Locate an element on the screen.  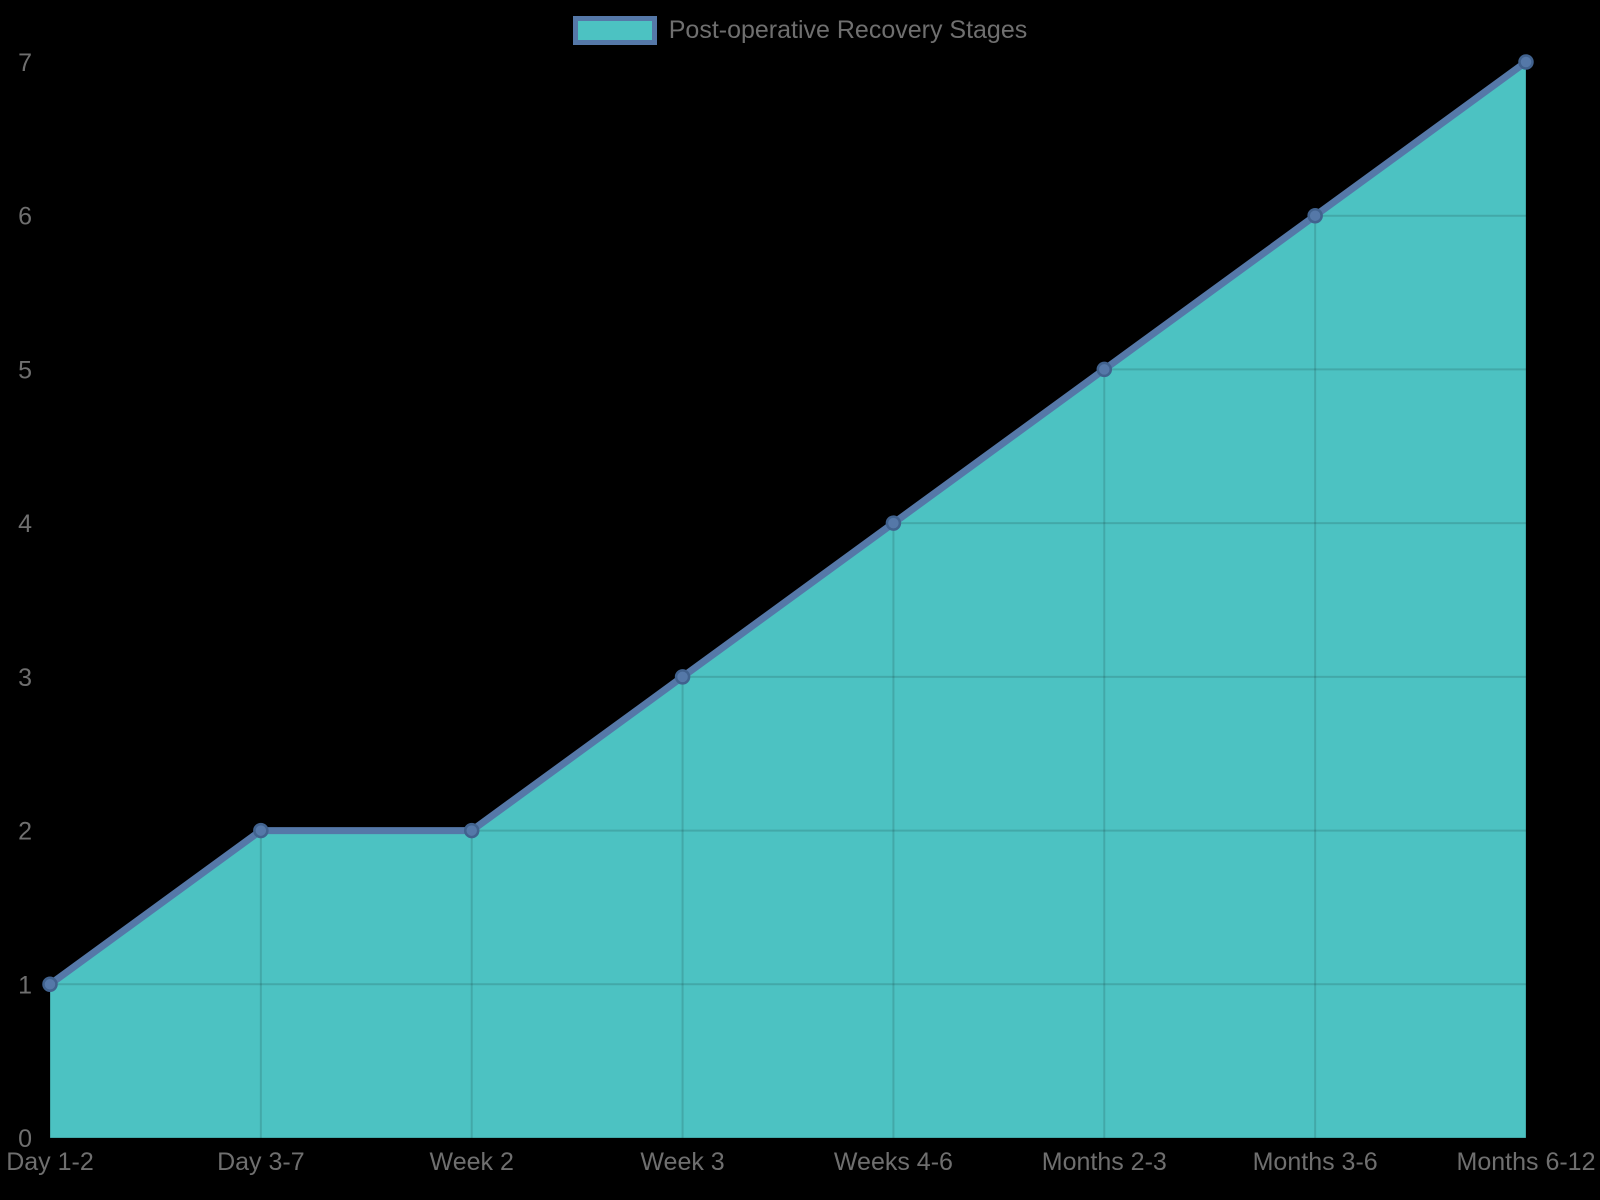
legend-swatch-icon is located at coordinates (614, 30).